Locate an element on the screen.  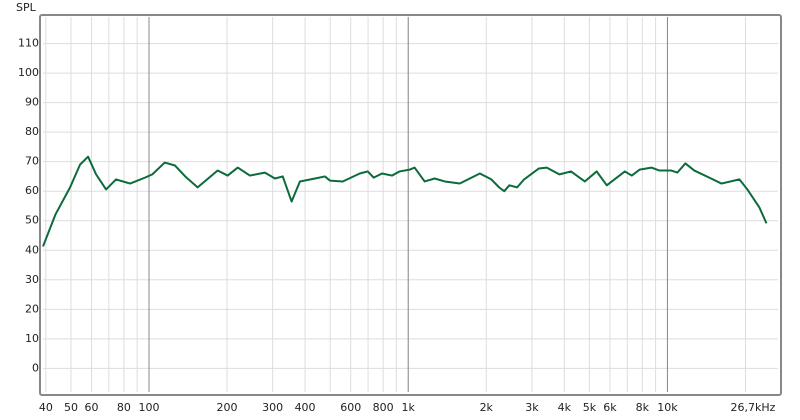
x-tick-label: 8k is located at coordinates (643, 407).